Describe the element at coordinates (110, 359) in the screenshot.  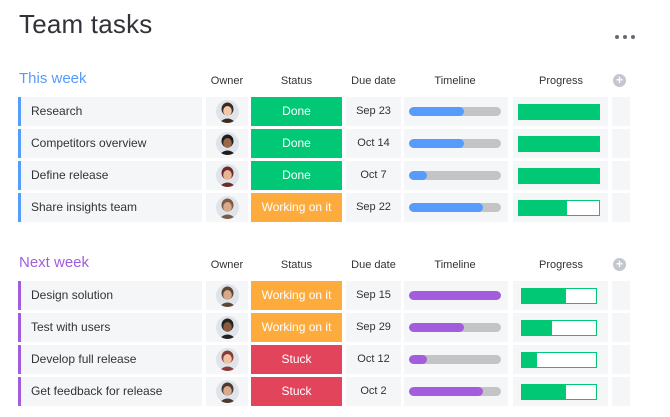
I see `item-name: Develop full release` at that location.